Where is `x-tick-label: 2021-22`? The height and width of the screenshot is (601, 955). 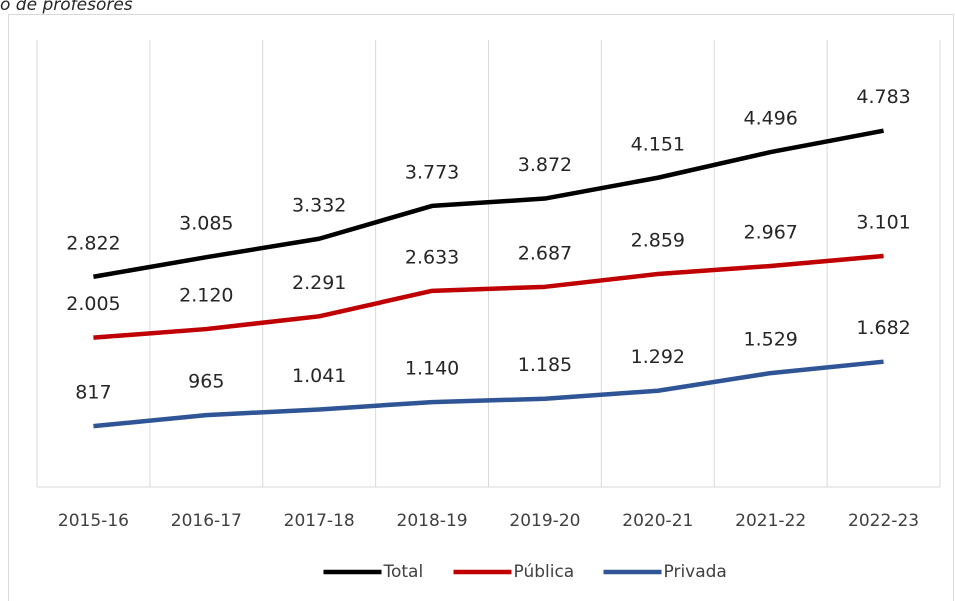
x-tick-label: 2021-22 is located at coordinates (770, 521).